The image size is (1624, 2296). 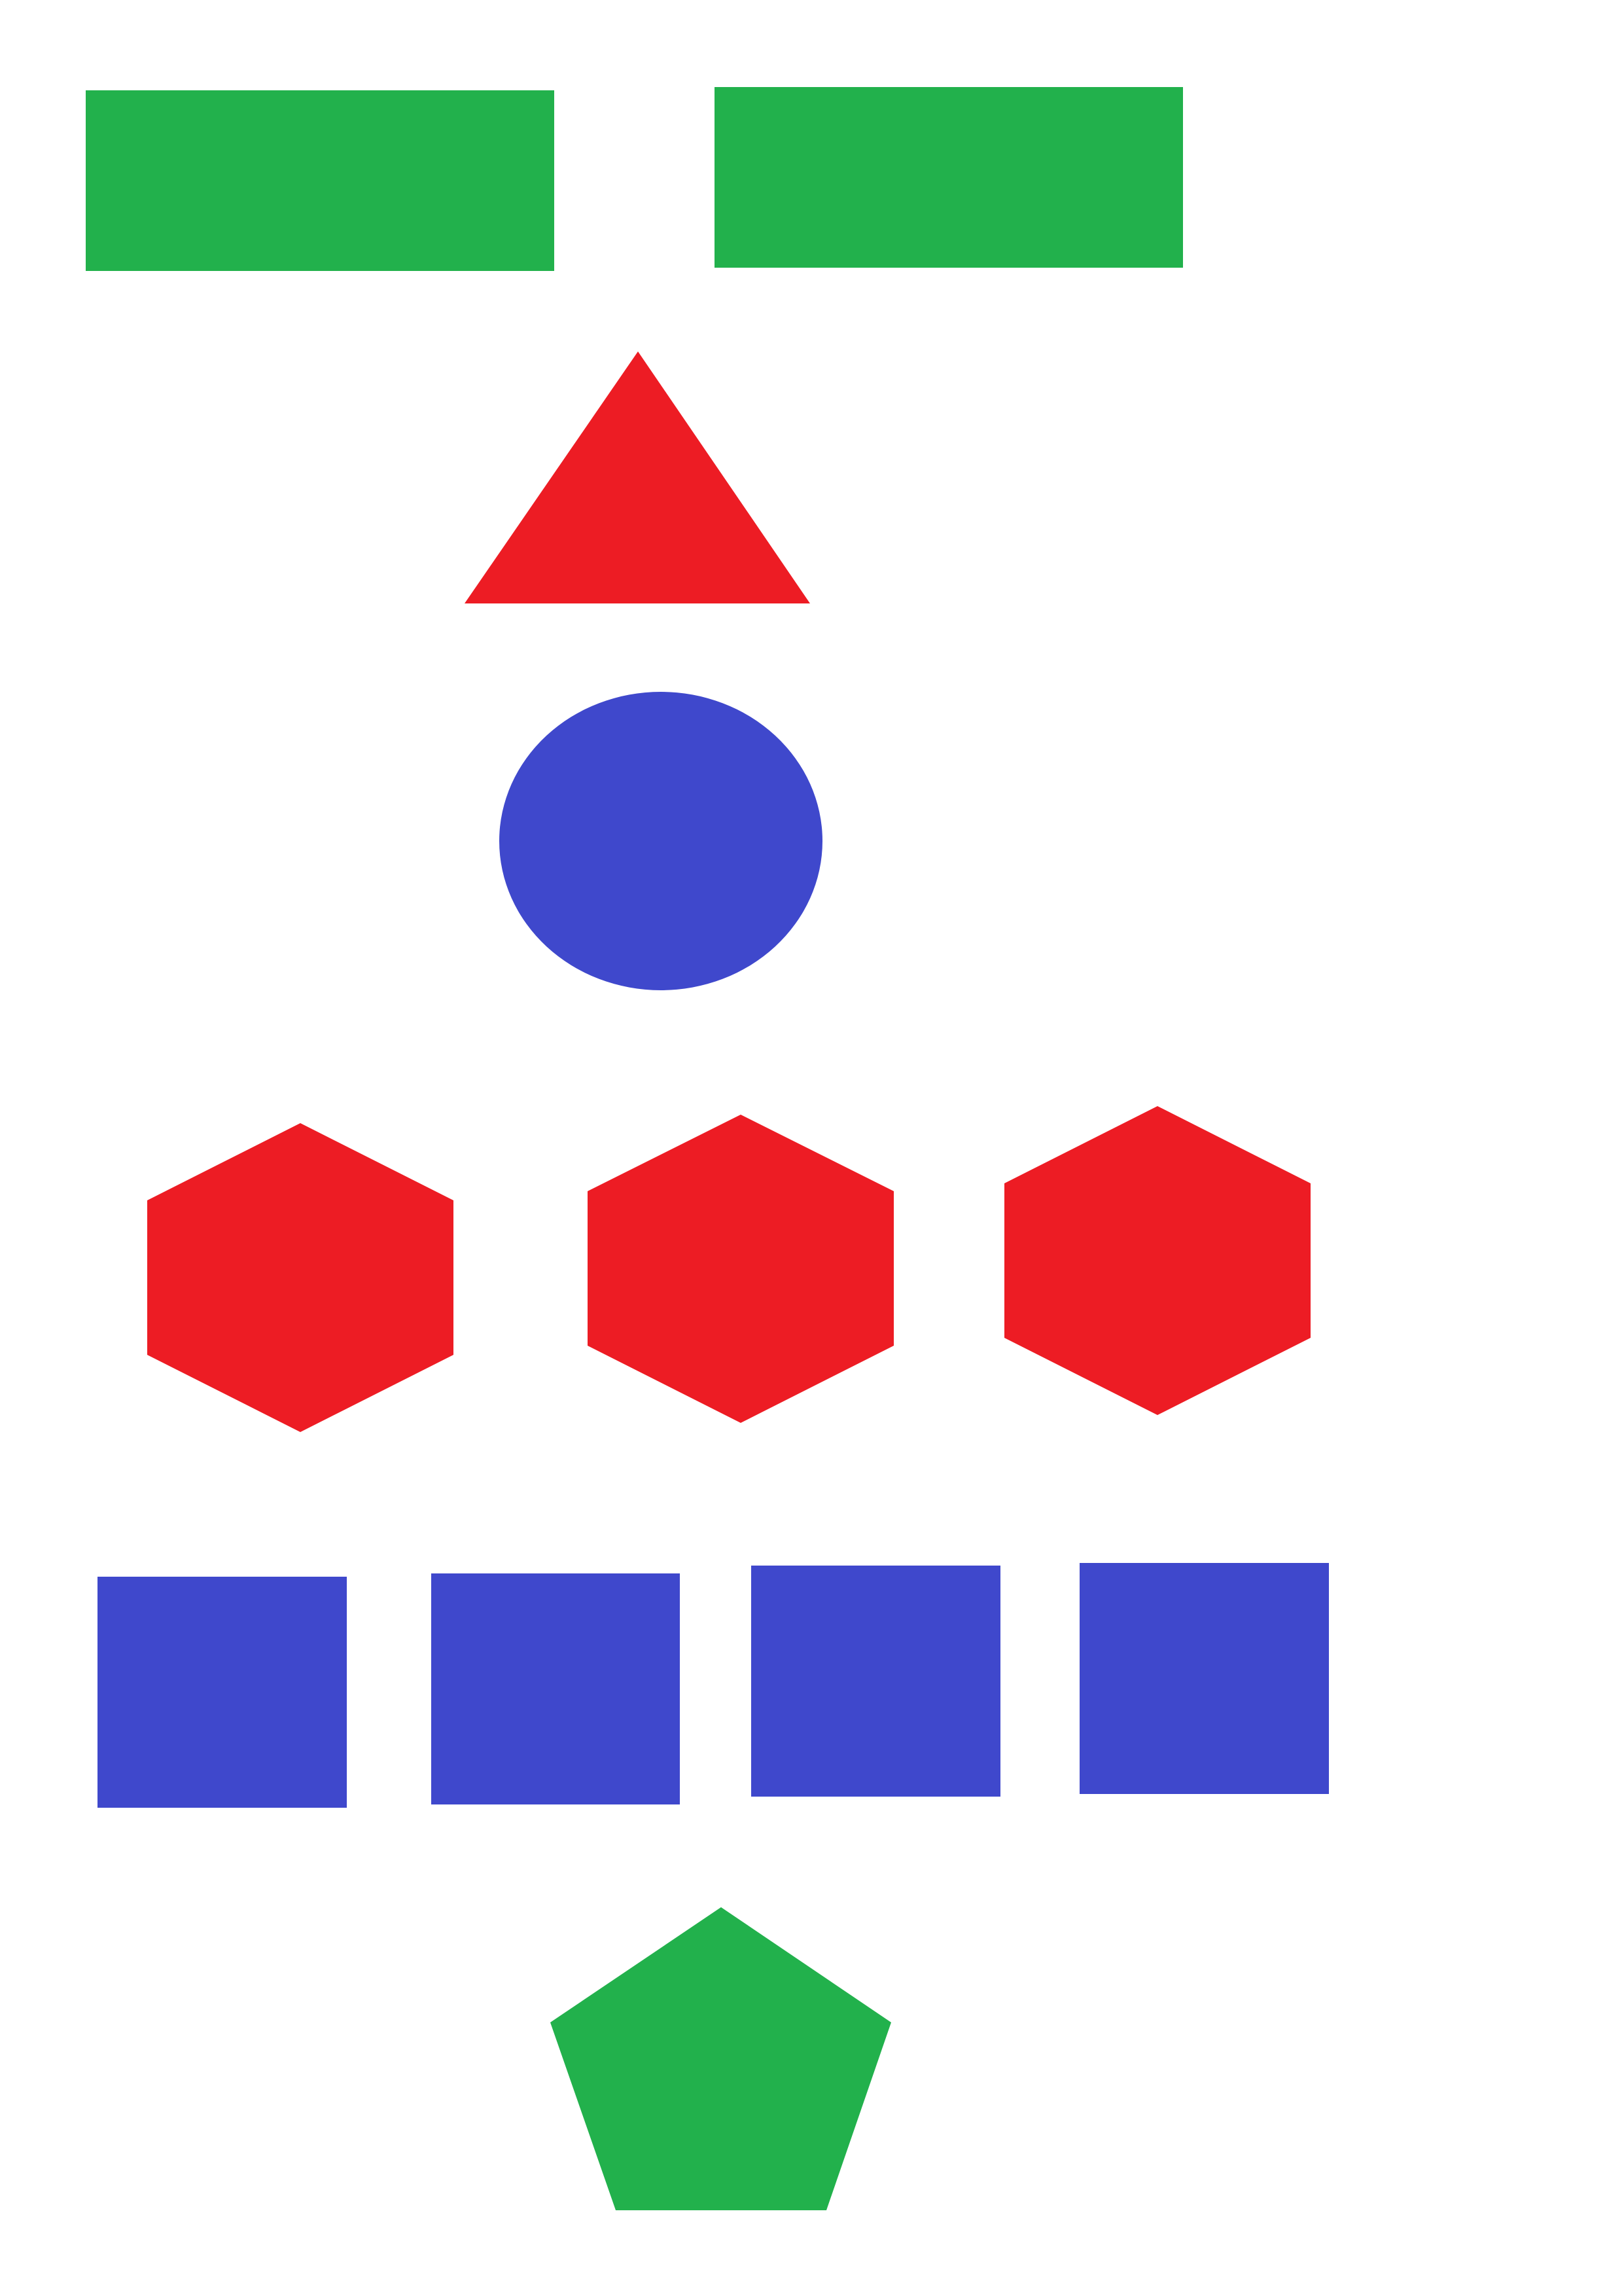 I want to click on red-triangle, so click(x=637, y=477).